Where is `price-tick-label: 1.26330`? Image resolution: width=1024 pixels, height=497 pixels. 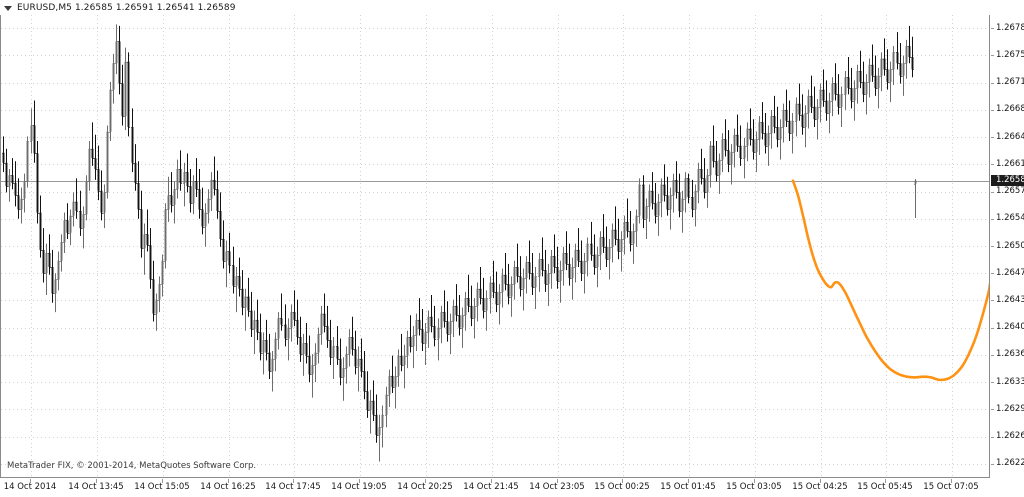
price-tick-label: 1.26330 is located at coordinates (1010, 381).